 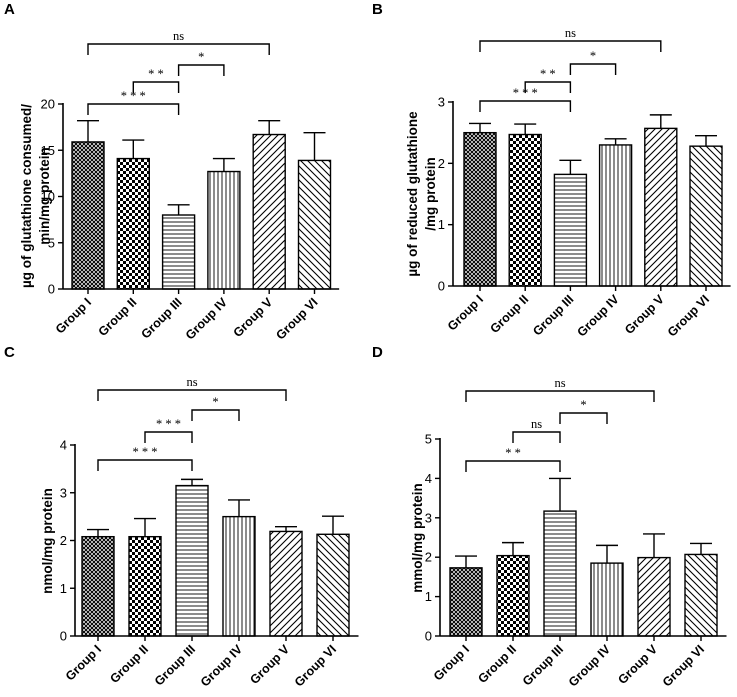 I want to click on panel-letter: B, so click(x=377, y=9).